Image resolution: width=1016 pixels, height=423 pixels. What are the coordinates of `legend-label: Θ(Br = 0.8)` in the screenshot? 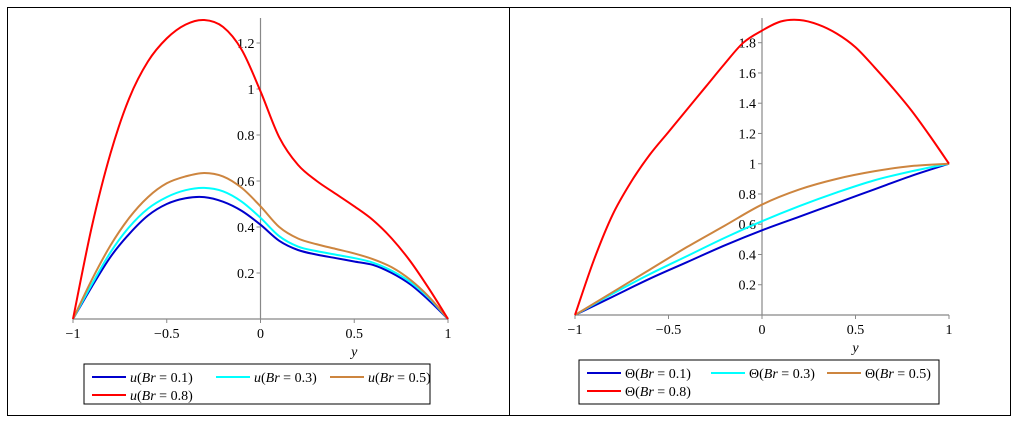 It's located at (658, 392).